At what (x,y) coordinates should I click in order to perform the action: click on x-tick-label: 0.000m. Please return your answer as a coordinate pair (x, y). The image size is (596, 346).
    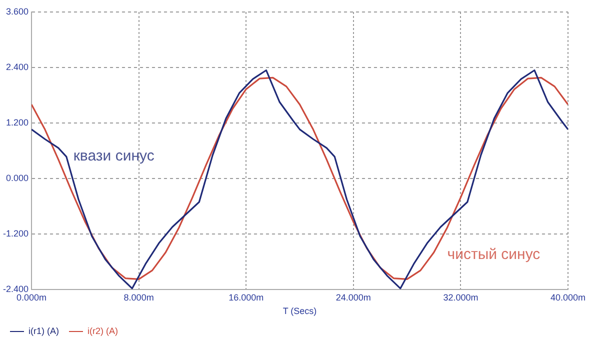
    Looking at the image, I should click on (31, 297).